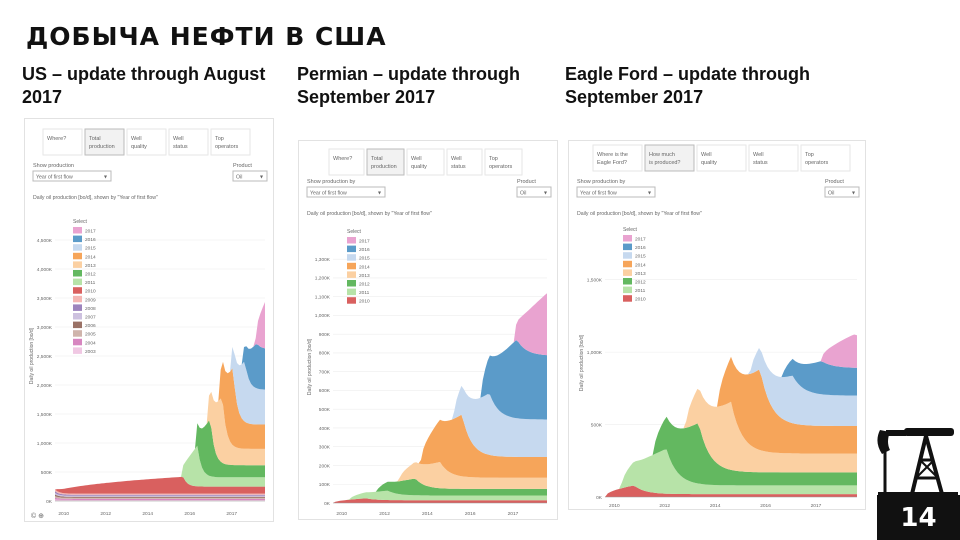 Image resolution: width=960 pixels, height=540 pixels. Describe the element at coordinates (84, 325) in the screenshot. I see `legend-item-2006: 2006` at that location.